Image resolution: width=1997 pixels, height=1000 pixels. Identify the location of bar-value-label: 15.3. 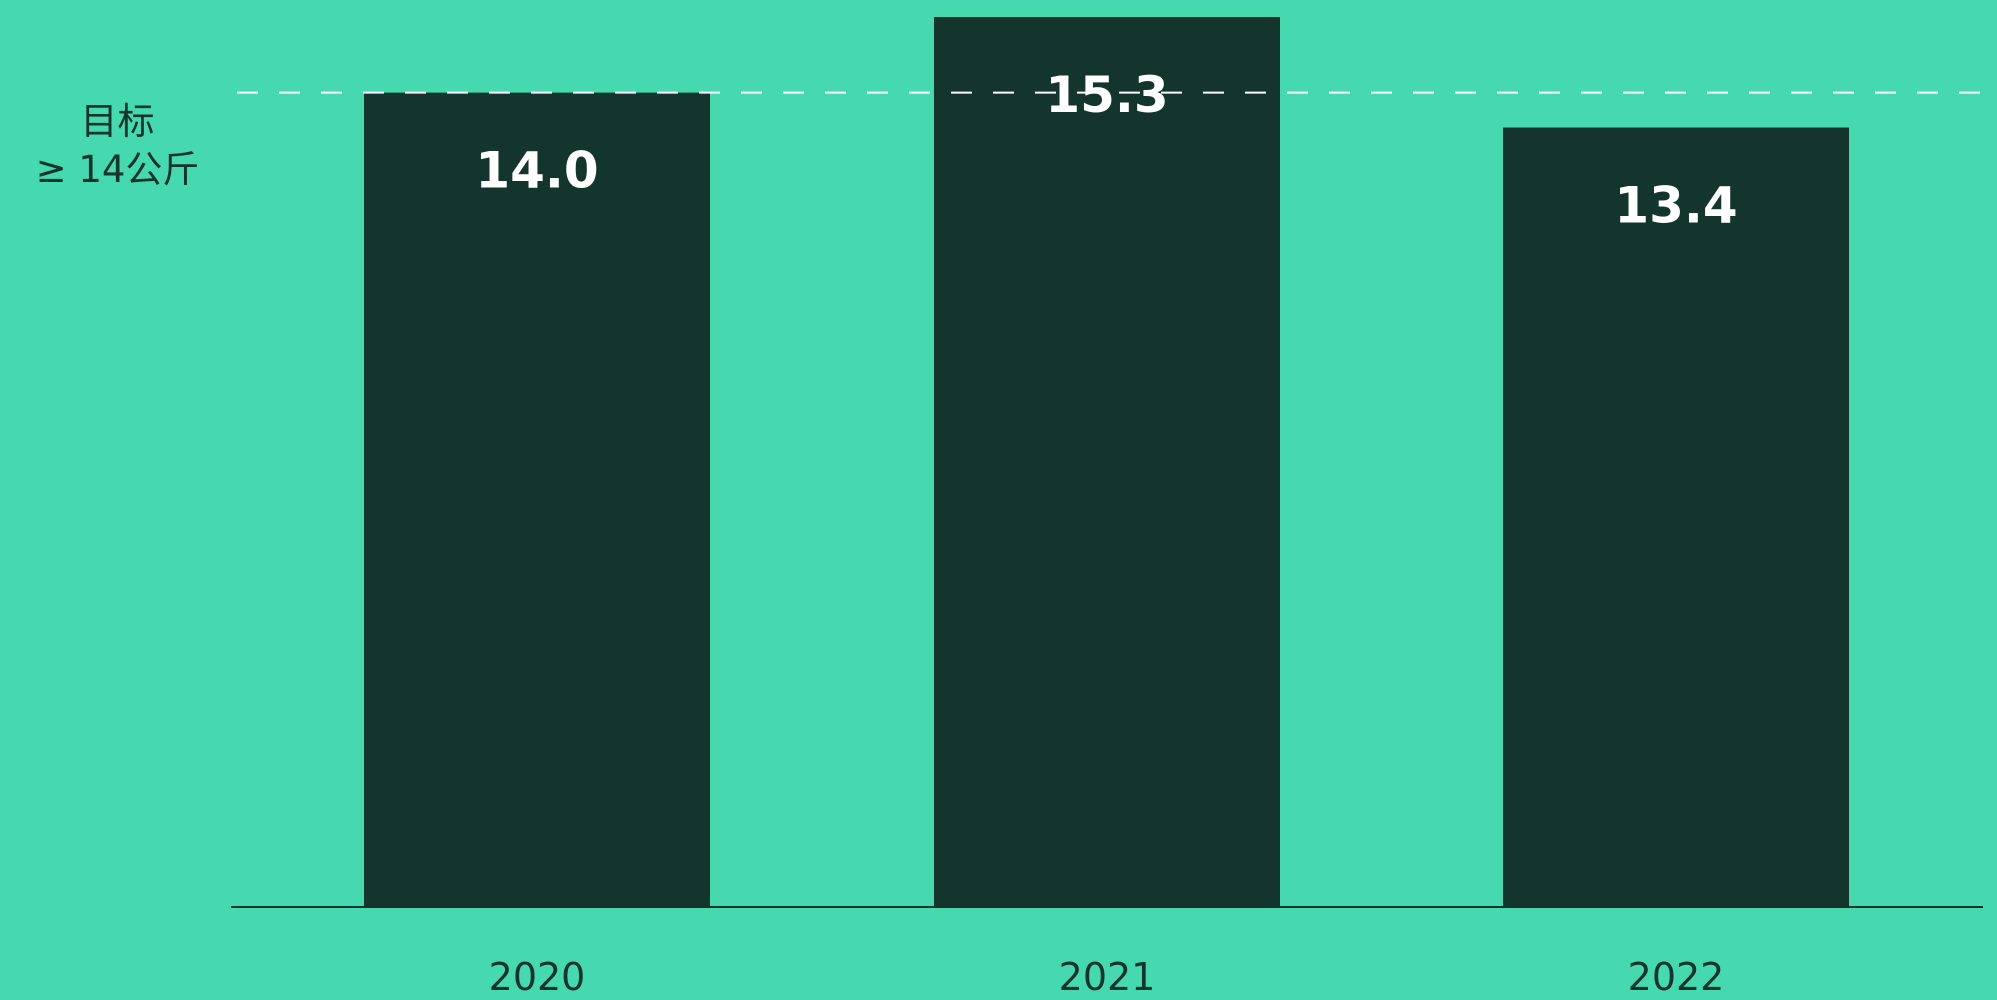
(1106, 95).